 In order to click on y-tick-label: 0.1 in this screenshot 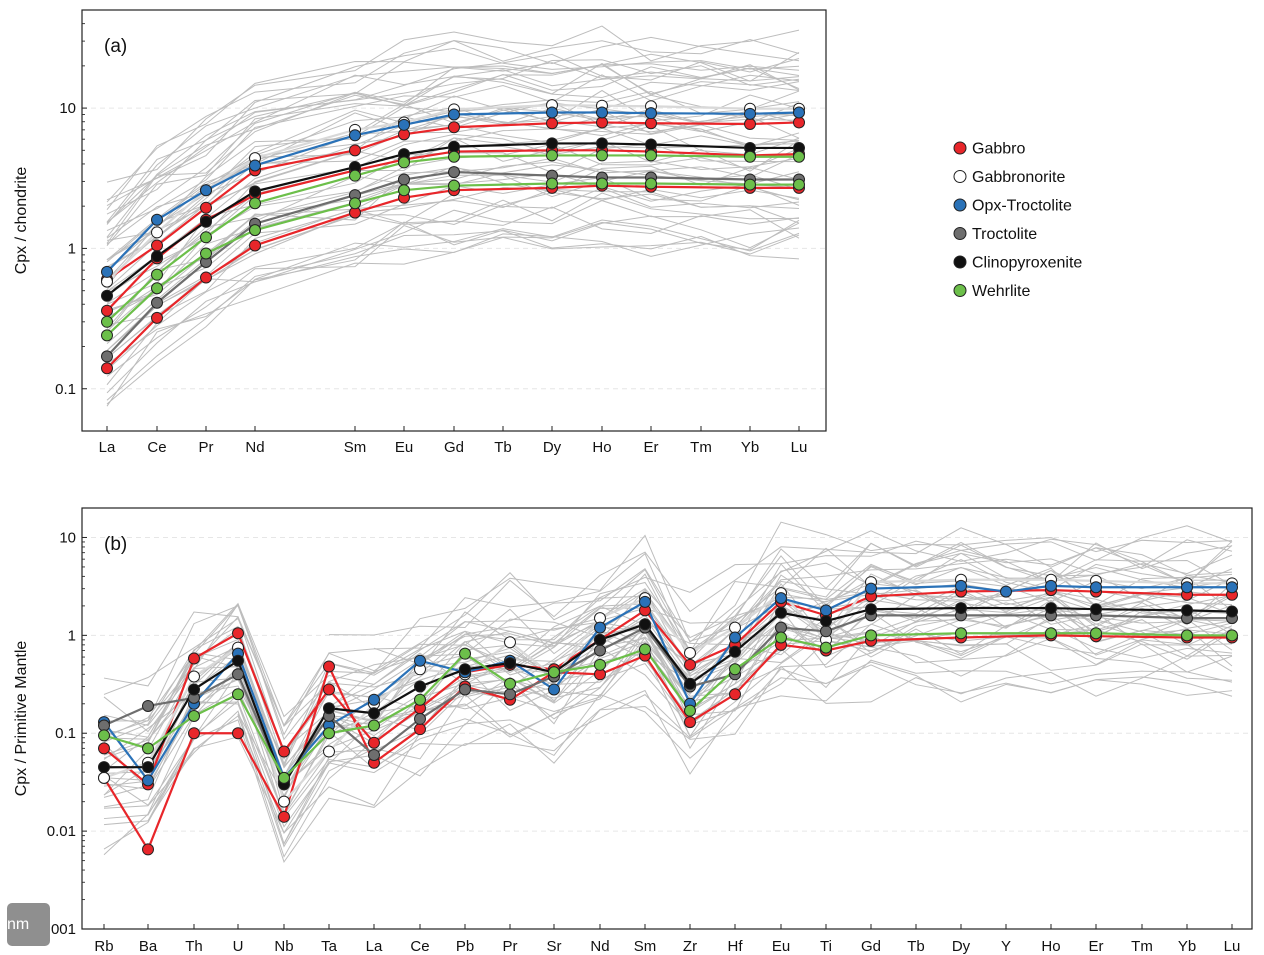, I will do `click(65, 733)`.